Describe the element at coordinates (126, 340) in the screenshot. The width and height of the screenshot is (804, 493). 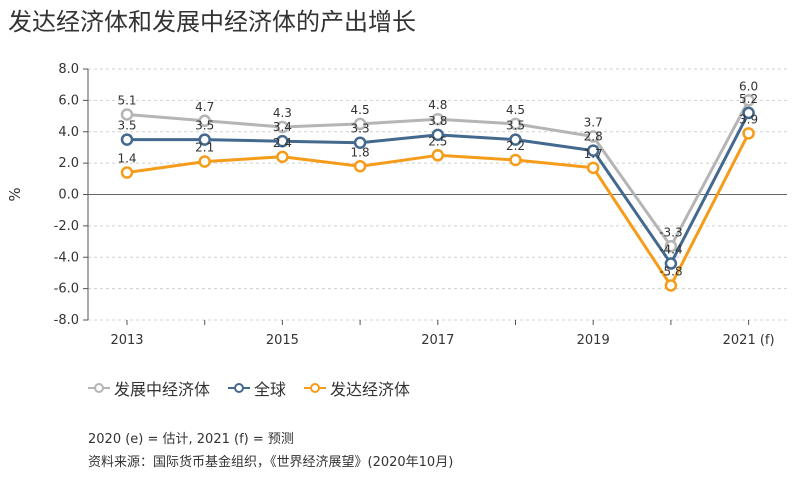
I see `x-tick-label: 2013` at that location.